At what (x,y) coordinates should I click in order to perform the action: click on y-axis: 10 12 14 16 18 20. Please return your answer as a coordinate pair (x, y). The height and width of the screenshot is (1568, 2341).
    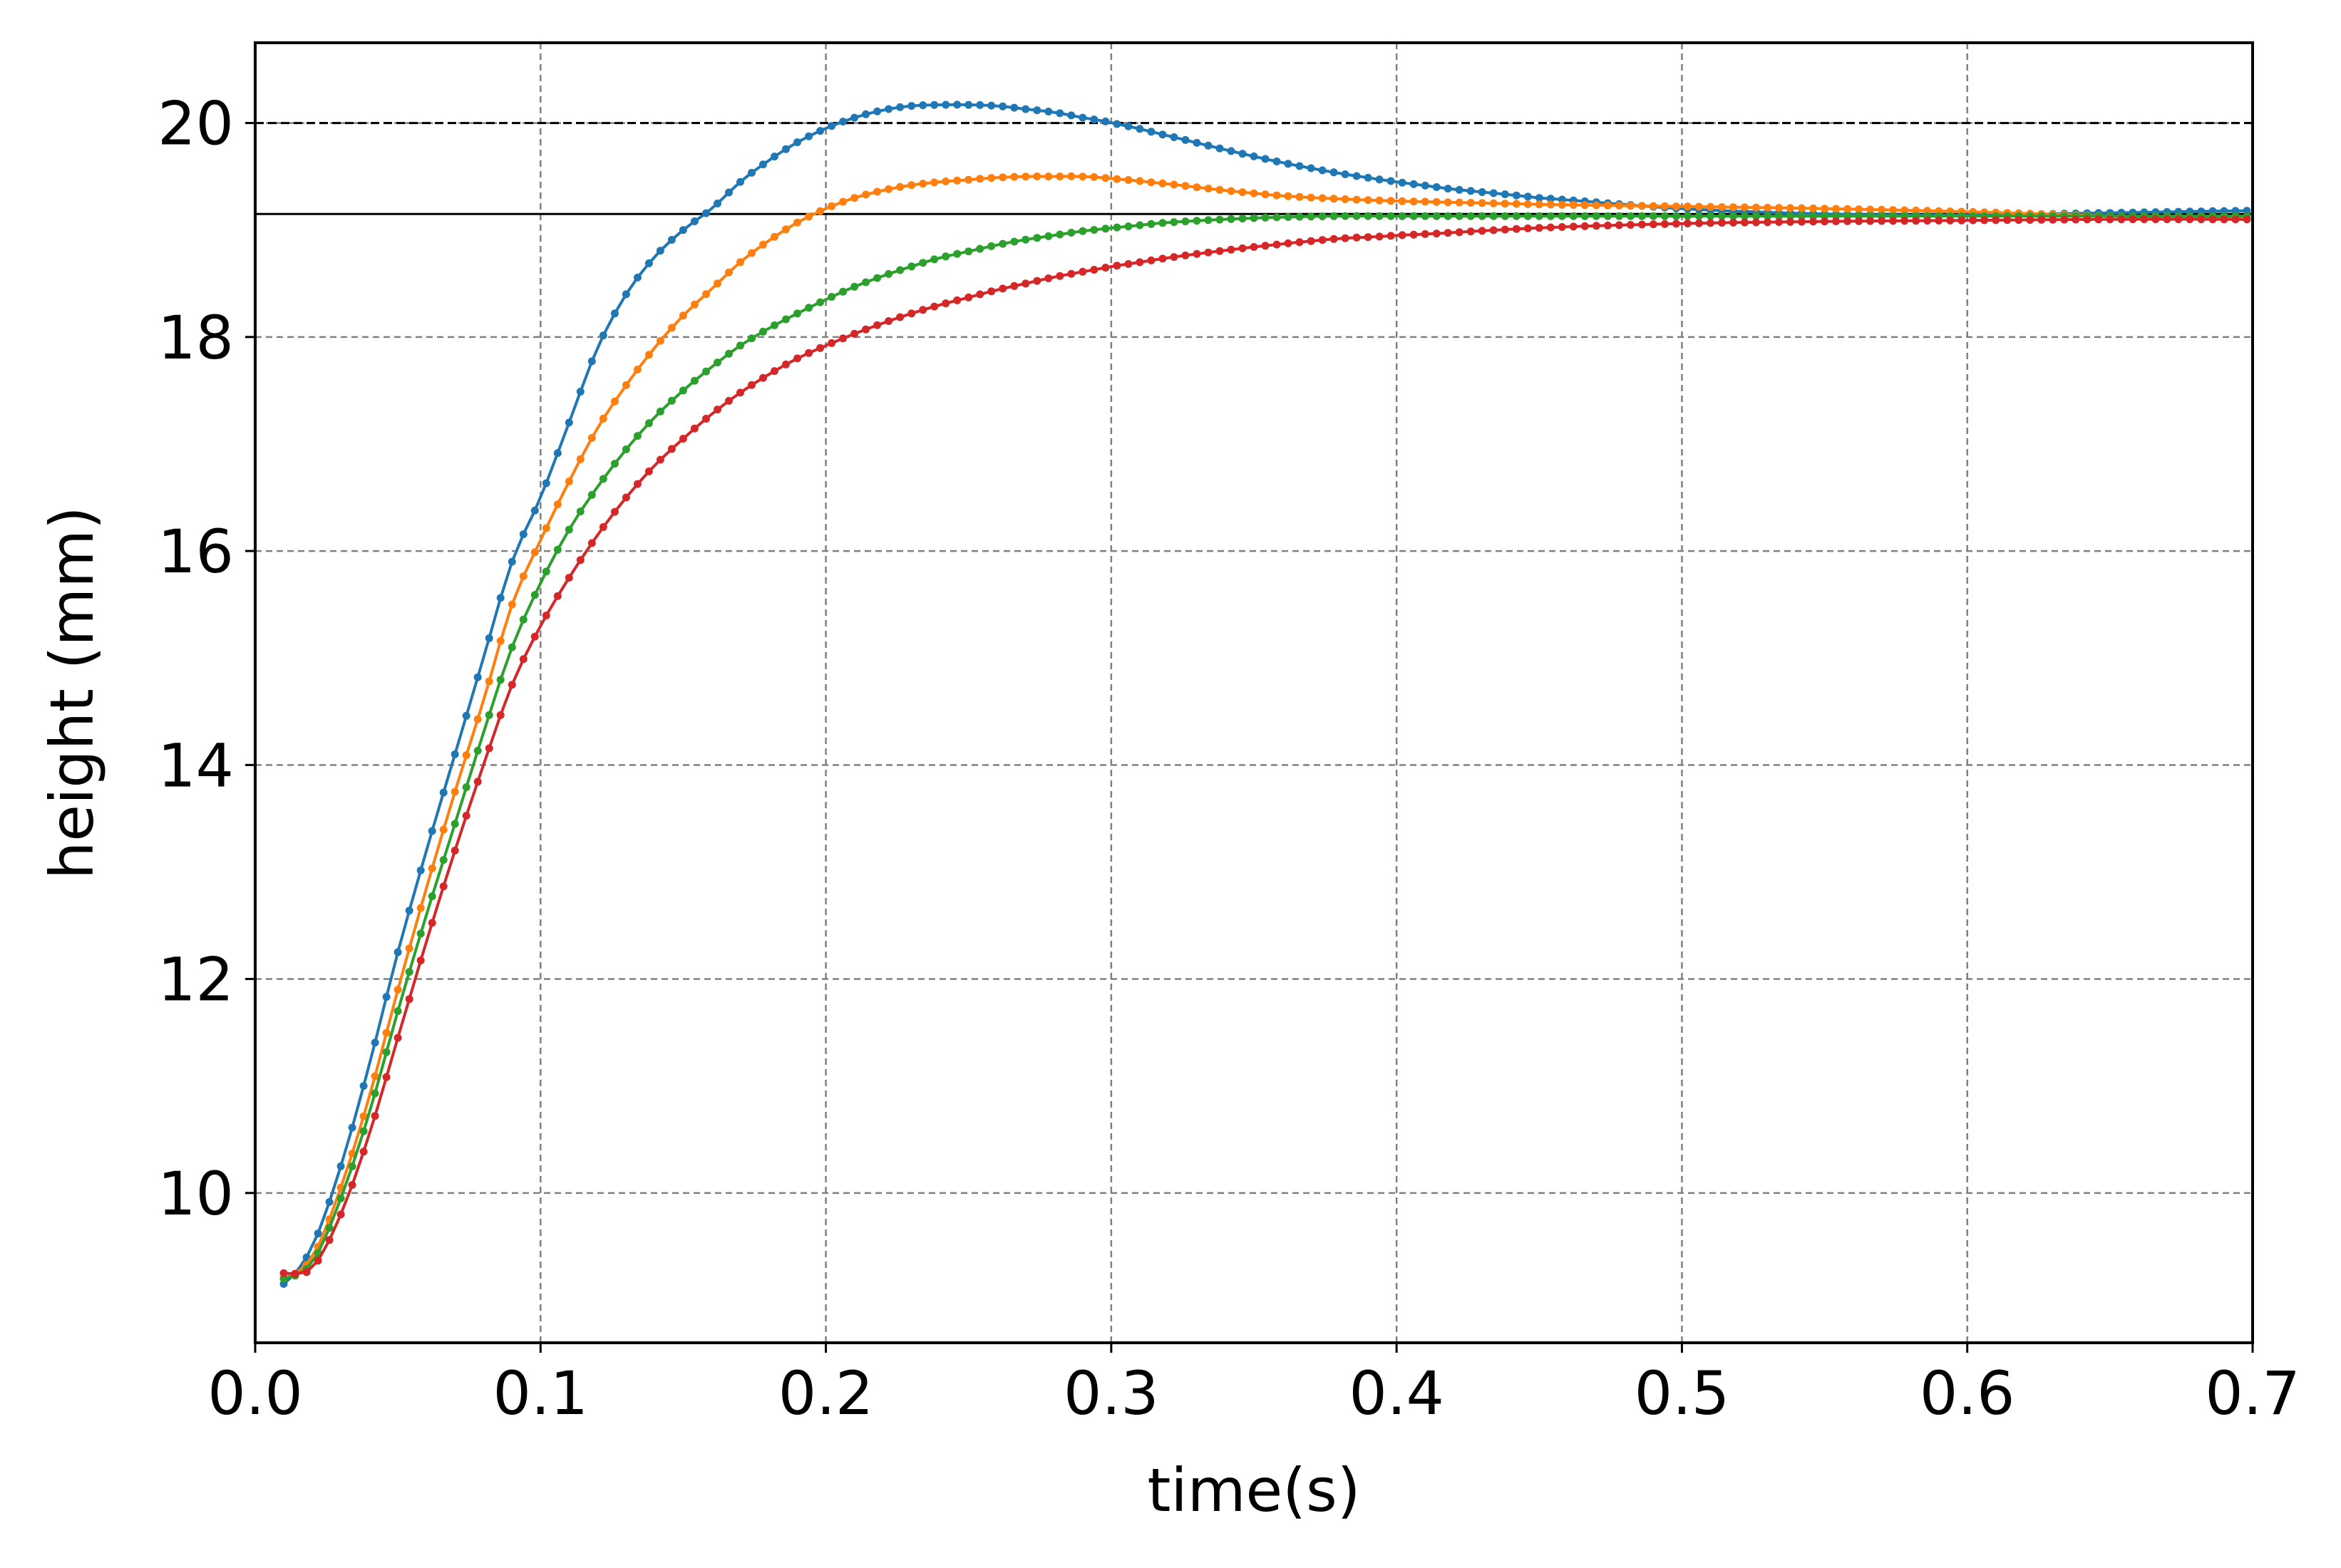
    Looking at the image, I should click on (206, 659).